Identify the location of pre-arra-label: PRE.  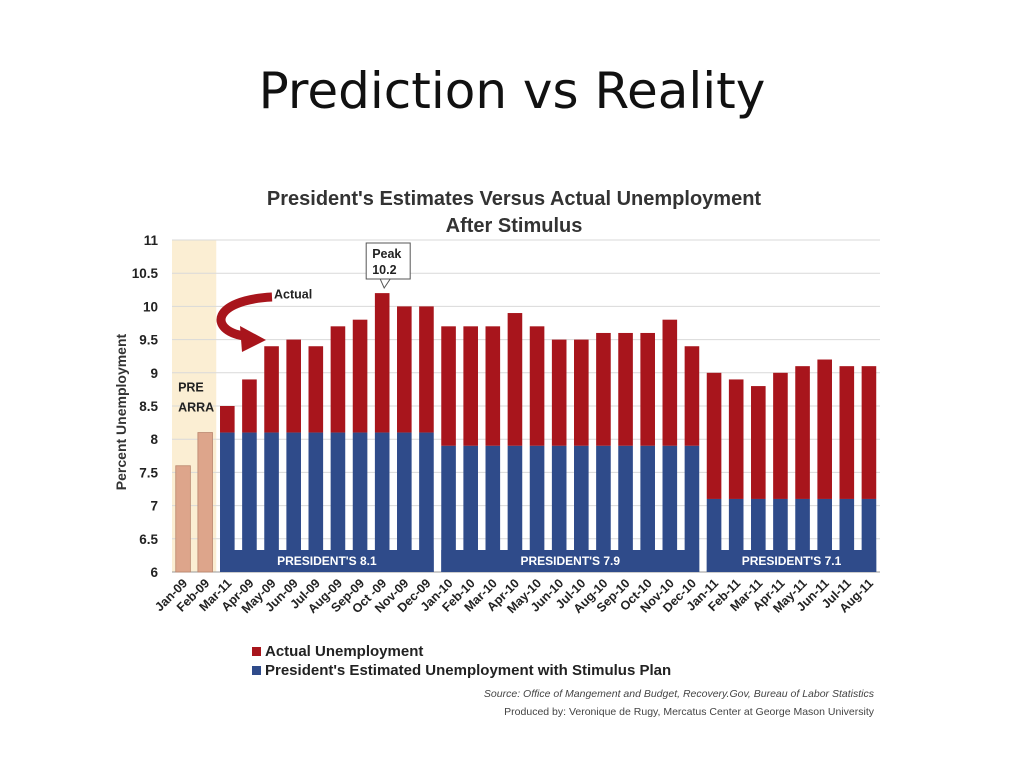
(191, 387).